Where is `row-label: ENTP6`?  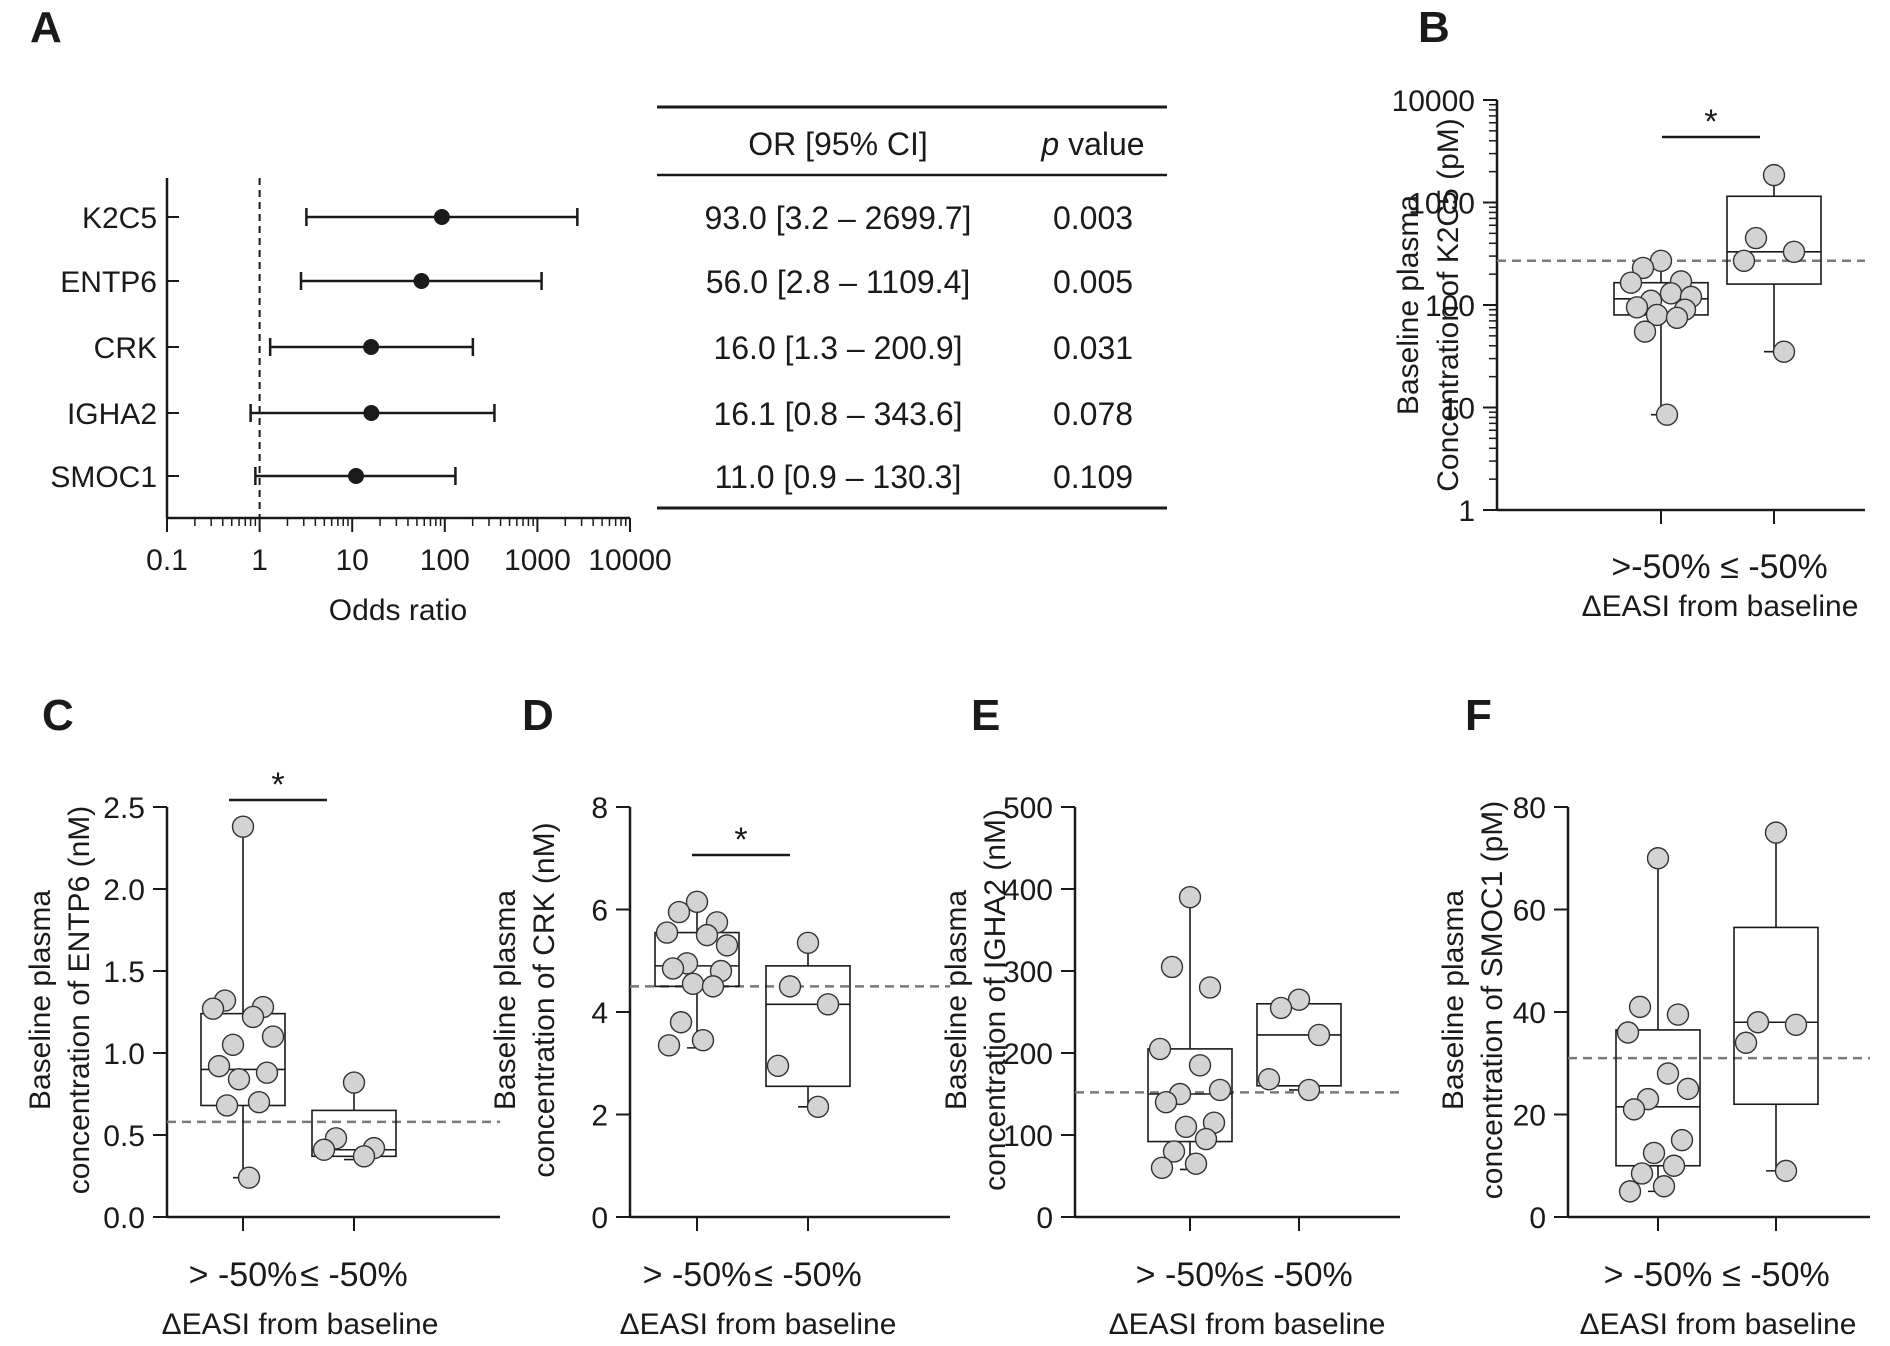
row-label: ENTP6 is located at coordinates (108, 282).